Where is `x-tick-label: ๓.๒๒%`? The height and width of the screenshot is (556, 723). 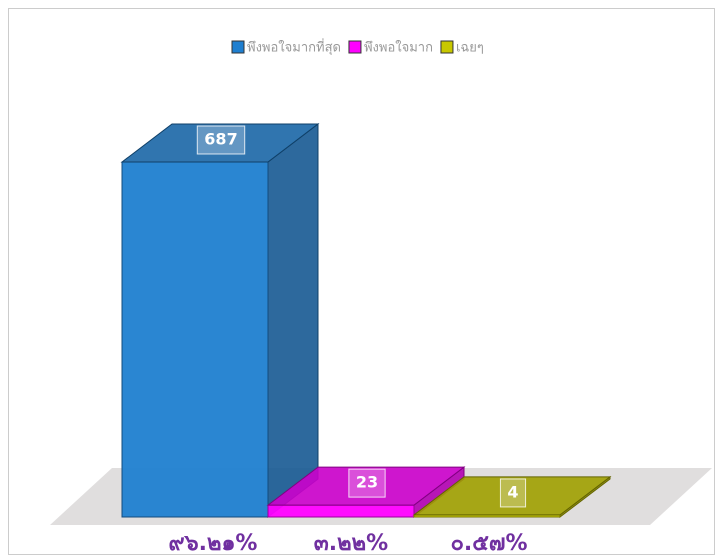
x-tick-label: ๓.๒๒% is located at coordinates (351, 543).